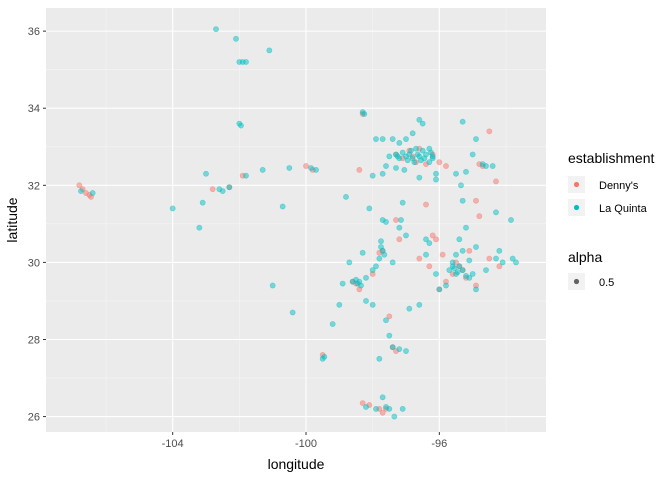 The height and width of the screenshot is (480, 672). What do you see at coordinates (439, 444) in the screenshot?
I see `x-tick-label: -96` at bounding box center [439, 444].